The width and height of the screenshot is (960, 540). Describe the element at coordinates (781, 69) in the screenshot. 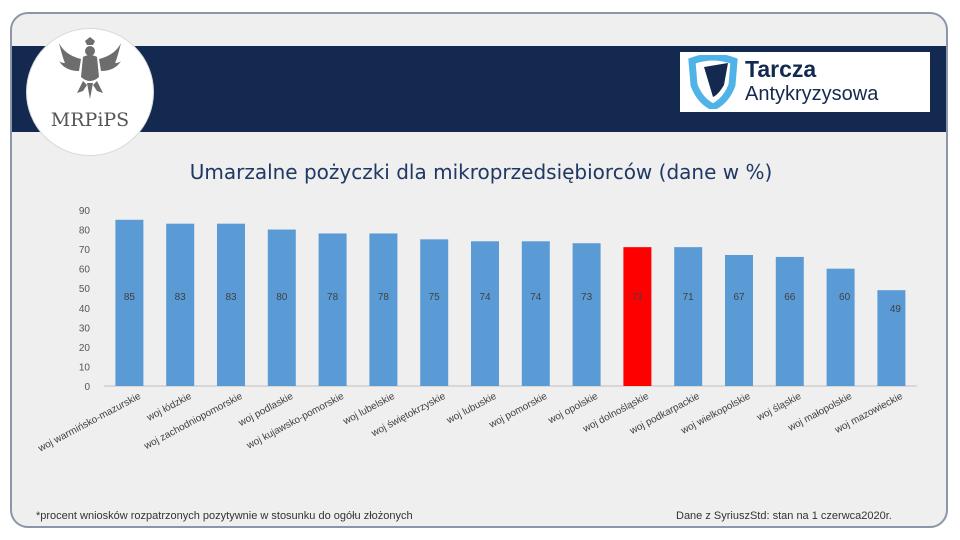

I see `tarcza-logo-title: Tarcza` at that location.